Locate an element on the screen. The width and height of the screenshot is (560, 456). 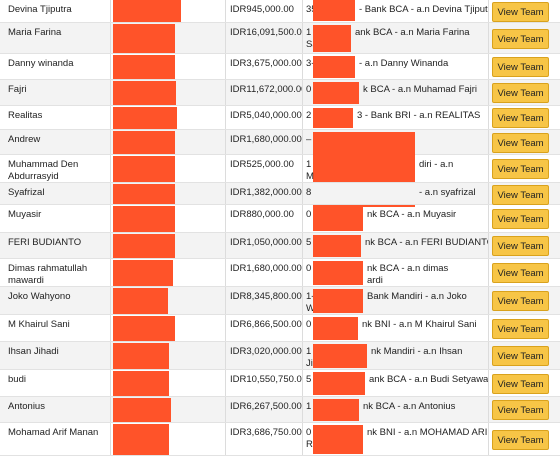
amount-cell: IDR8,345,800.00 is located at coordinates (263, 300).